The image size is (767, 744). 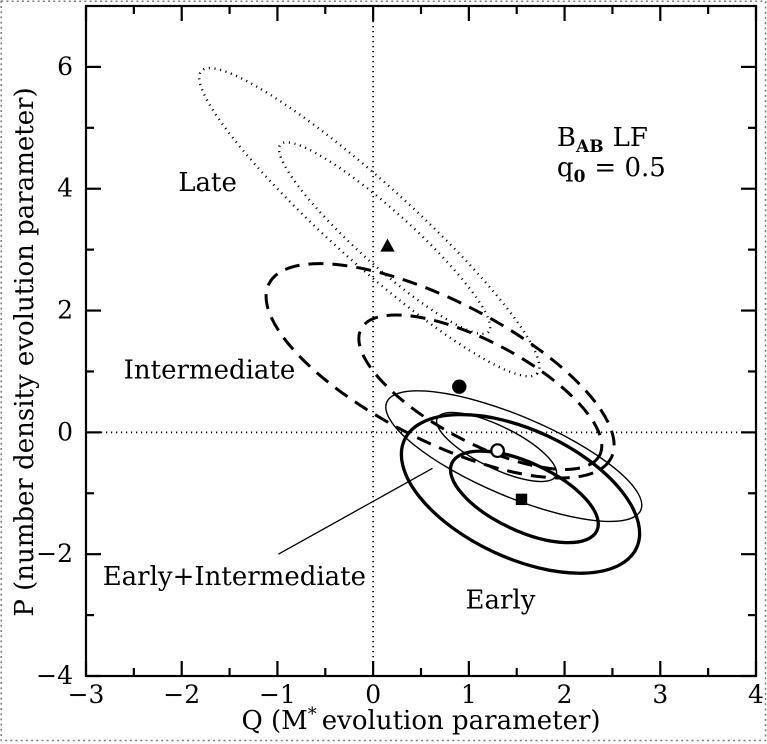 I want to click on x-tick-labels: −3 −2 −1 0 1 2 3 4, so click(x=416, y=694).